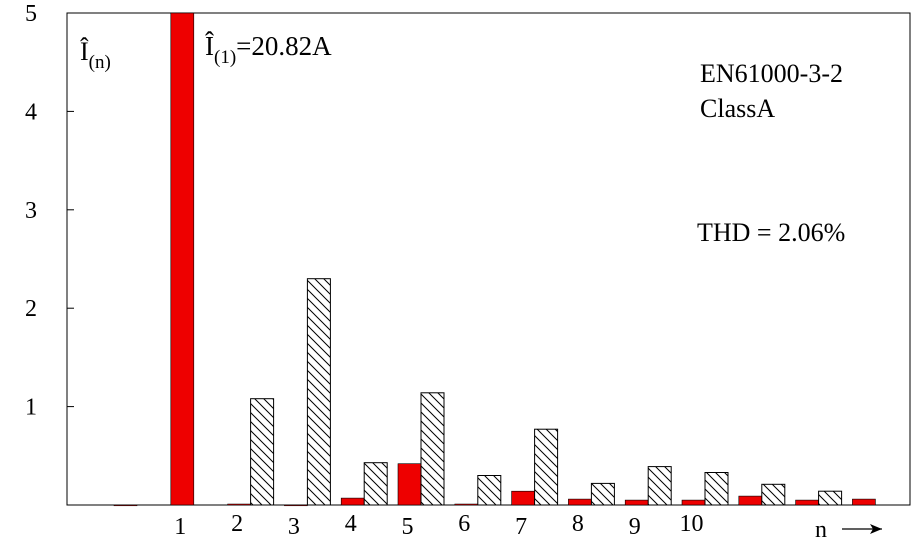 Image resolution: width=919 pixels, height=543 pixels. I want to click on y-axis-label: Î(n), so click(95, 55).